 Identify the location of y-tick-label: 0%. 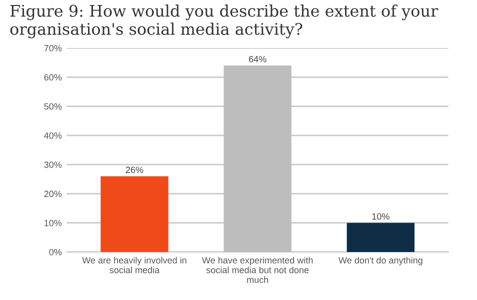
(55, 252).